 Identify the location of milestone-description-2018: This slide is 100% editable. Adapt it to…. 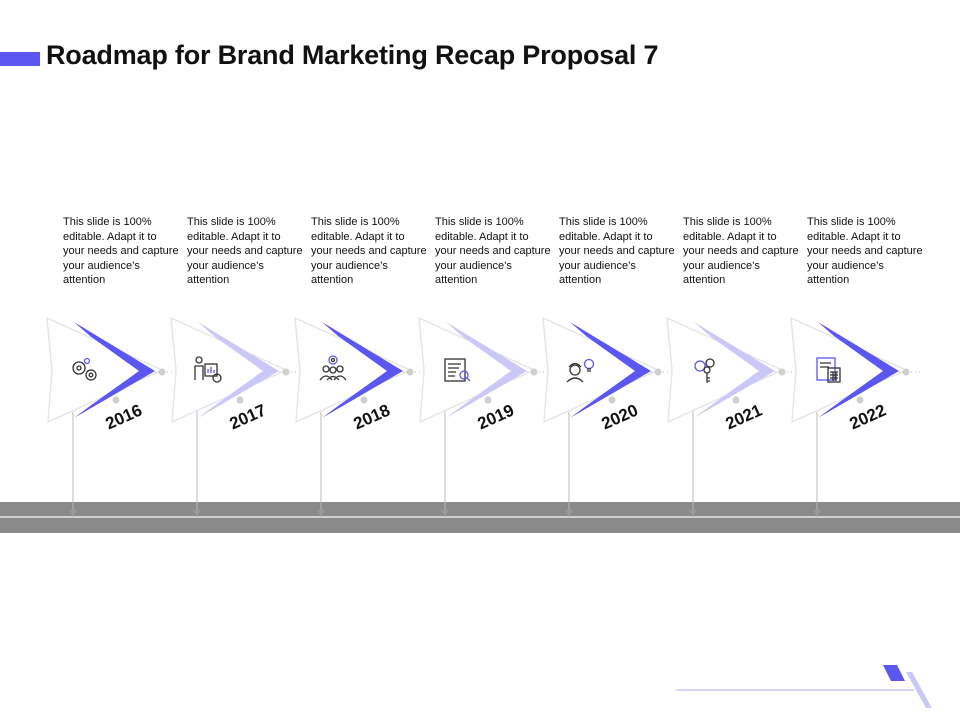
(369, 251).